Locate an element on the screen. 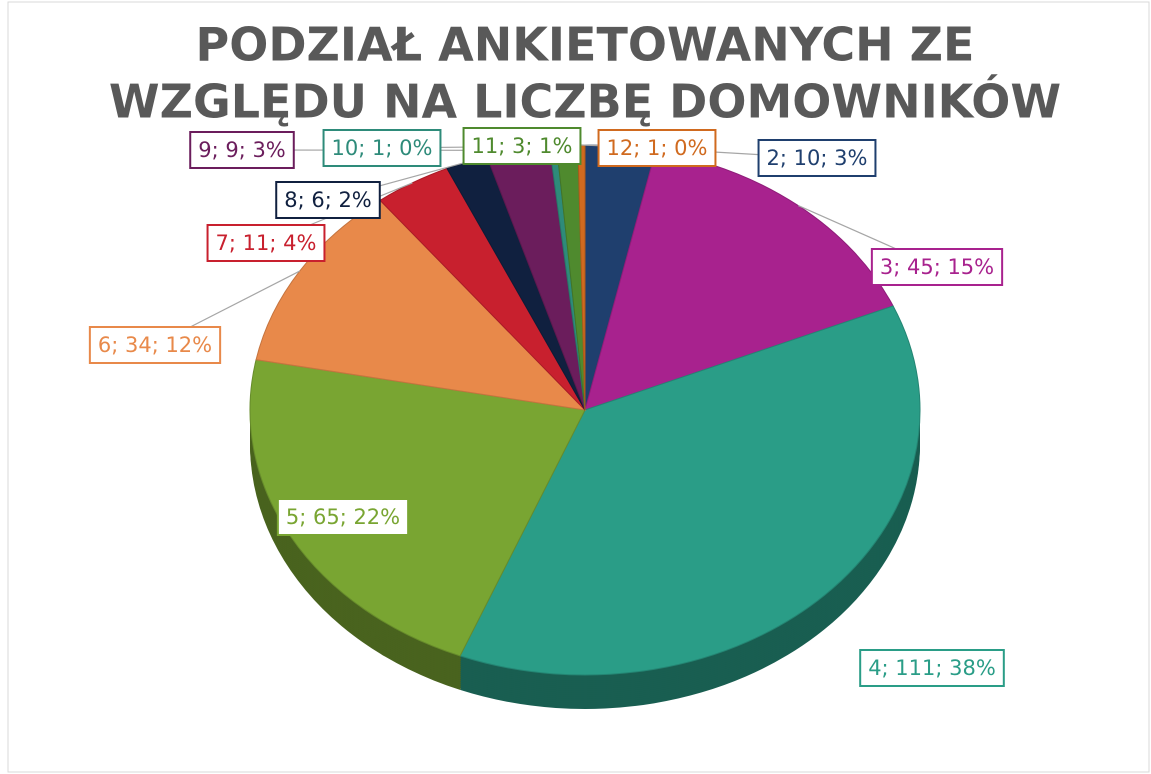  chart-title: PODZIAŁ ANKIETOWANYCH ZE is located at coordinates (585, 45).